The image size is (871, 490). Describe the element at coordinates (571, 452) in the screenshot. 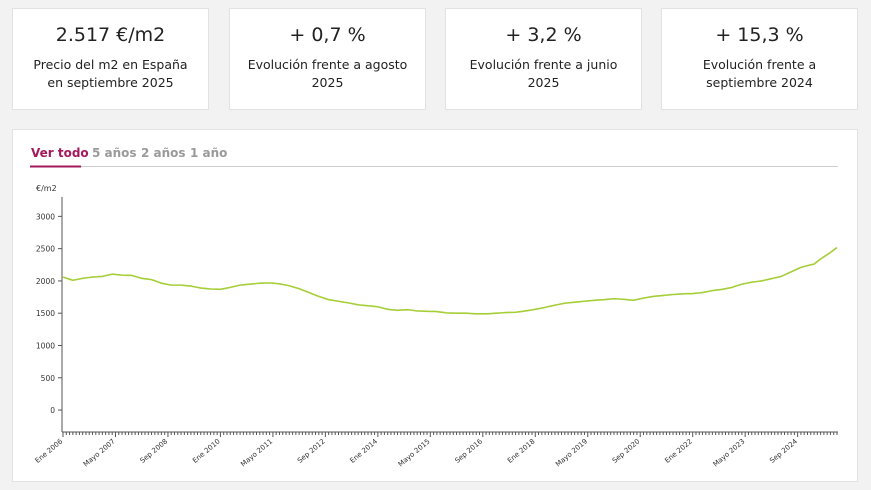

I see `x-tick-label: Mayo 2019` at that location.